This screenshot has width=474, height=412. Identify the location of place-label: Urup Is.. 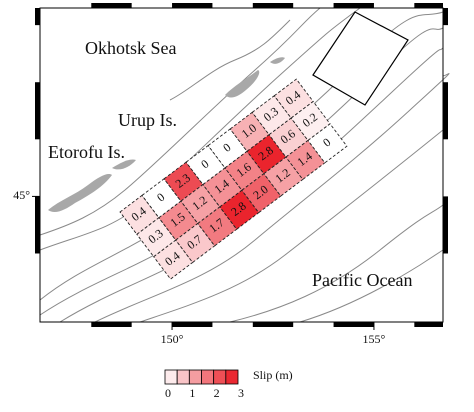
(147, 120).